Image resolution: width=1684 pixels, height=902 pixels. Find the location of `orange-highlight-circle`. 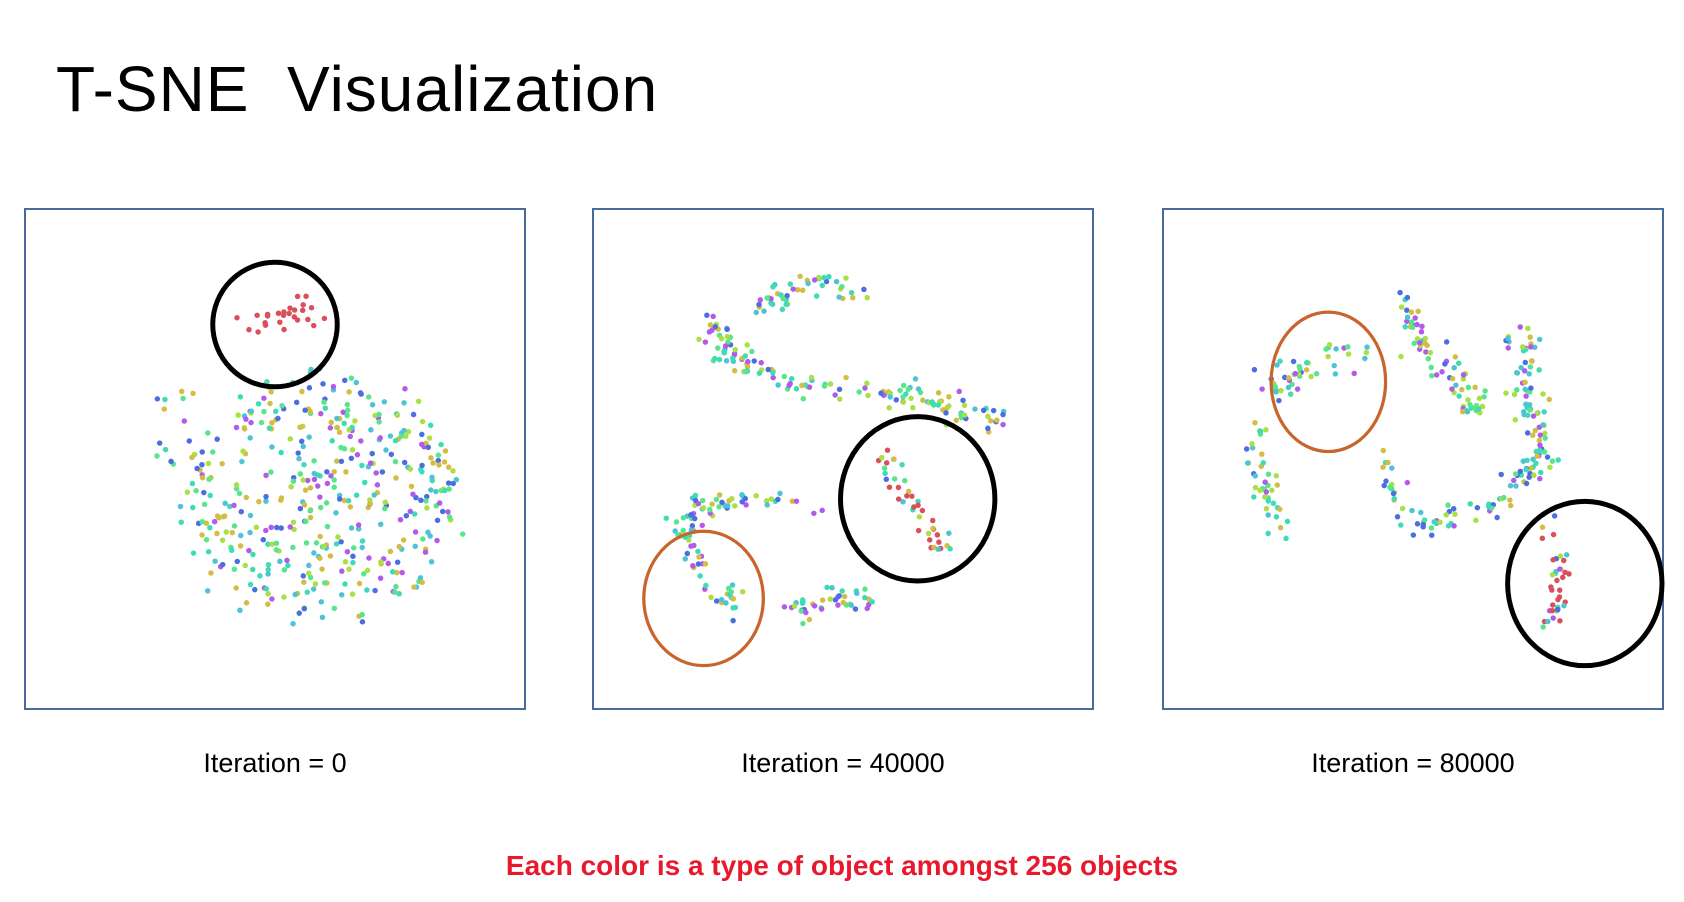

orange-highlight-circle is located at coordinates (1328, 382).